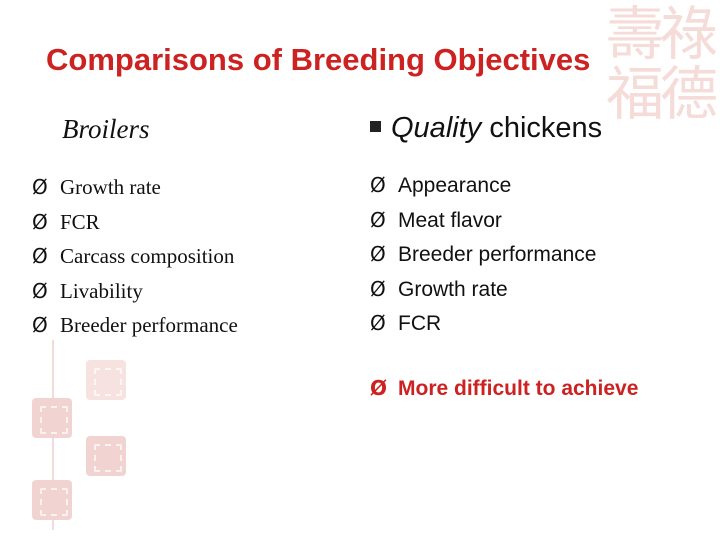  I want to click on quality-chickens-heading: Quality chickens, so click(486, 128).